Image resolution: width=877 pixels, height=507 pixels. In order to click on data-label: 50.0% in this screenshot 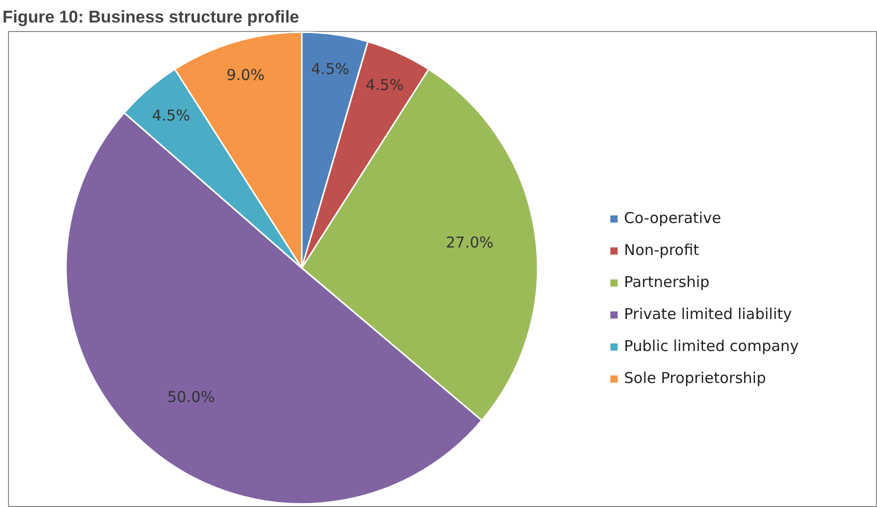, I will do `click(191, 397)`.